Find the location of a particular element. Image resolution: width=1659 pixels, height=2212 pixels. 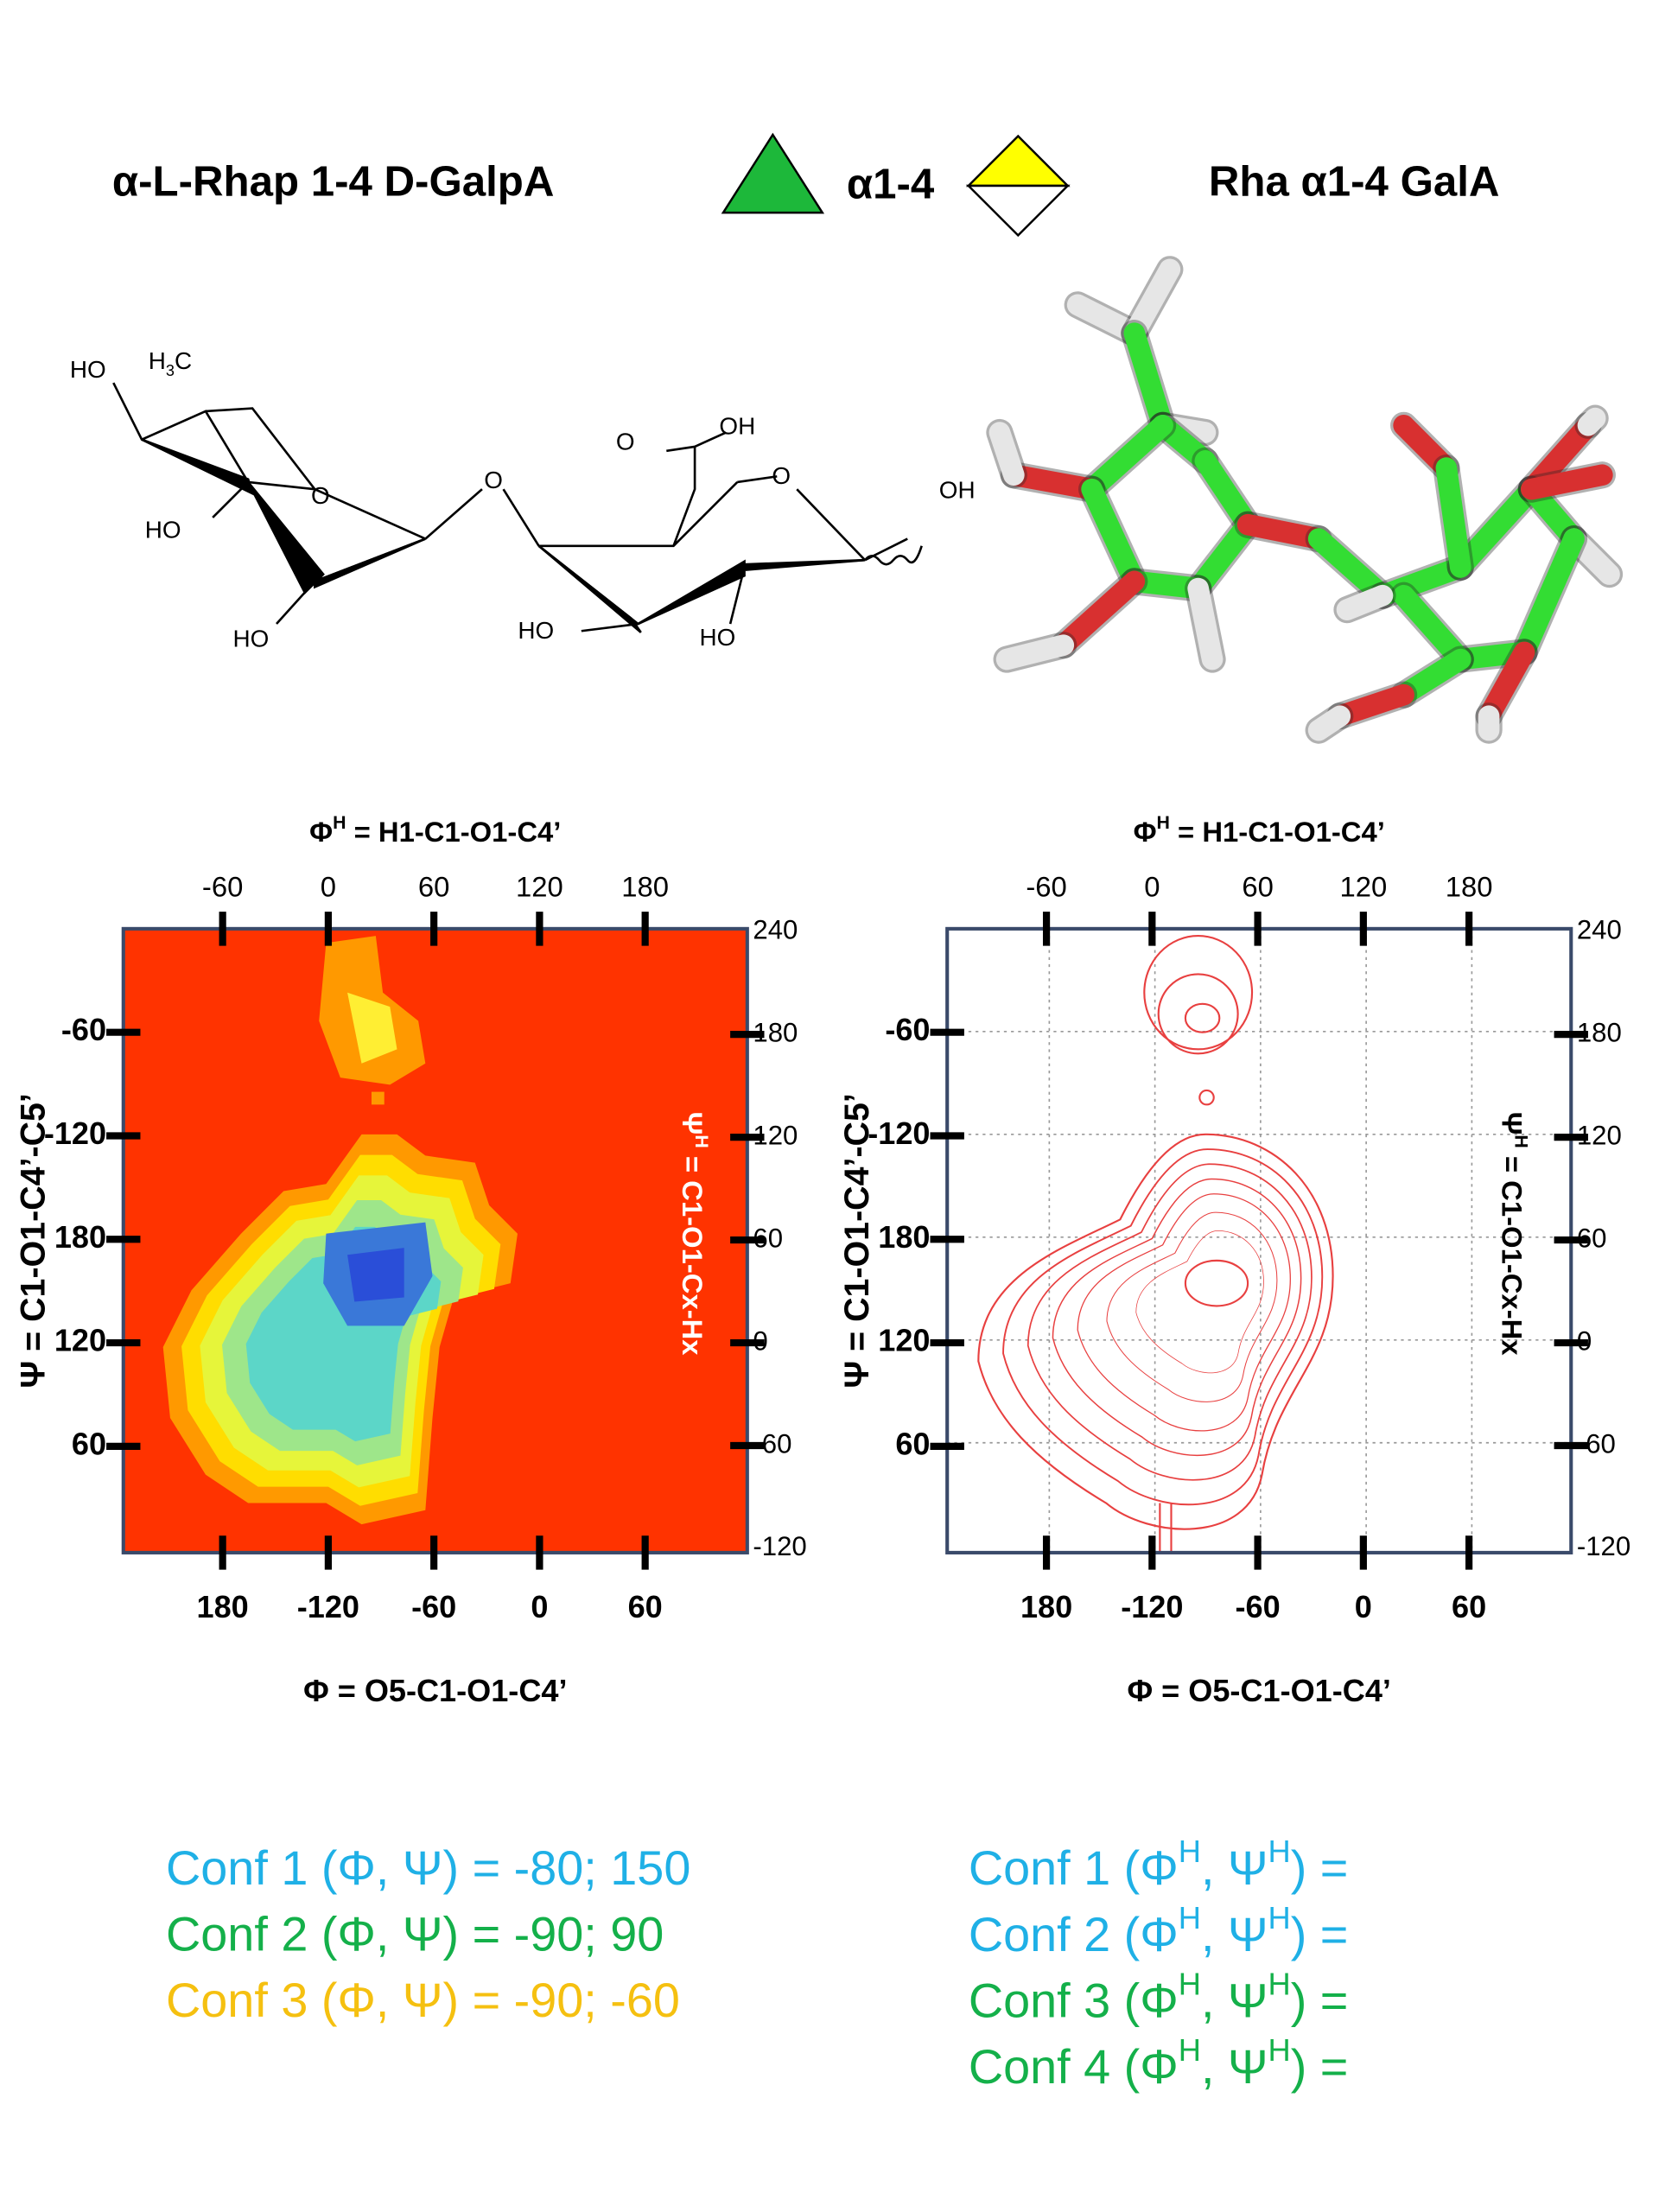

atom-label-part: OH is located at coordinates (737, 426).